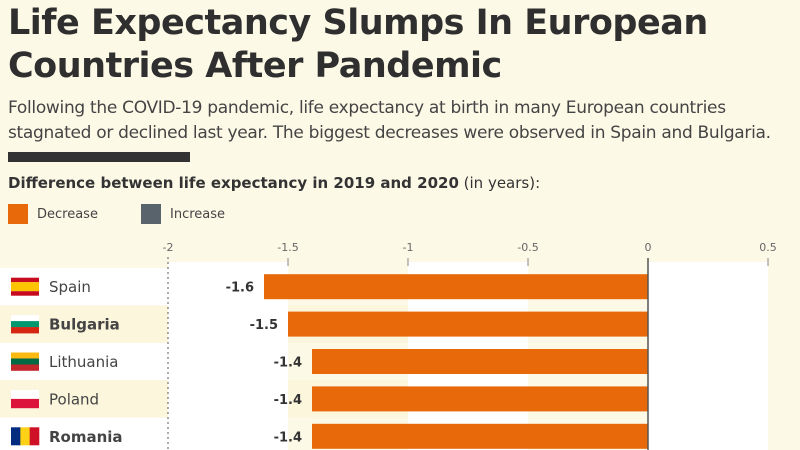  What do you see at coordinates (408, 247) in the screenshot?
I see `x-tick-label: -1` at bounding box center [408, 247].